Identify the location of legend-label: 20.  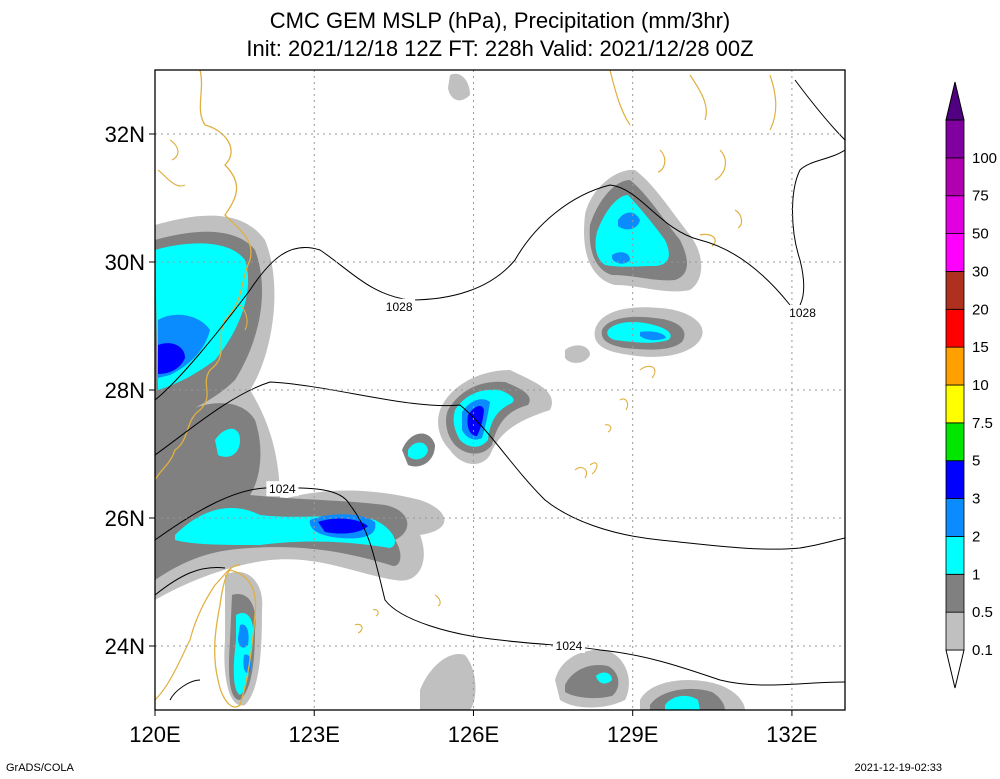
(980, 309).